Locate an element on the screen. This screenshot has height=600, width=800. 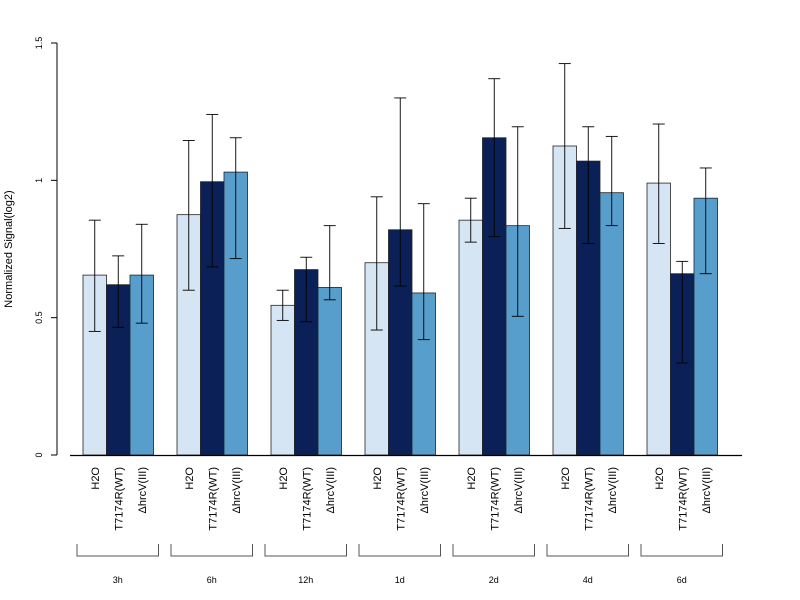
group-label: 12h is located at coordinates (305, 580).